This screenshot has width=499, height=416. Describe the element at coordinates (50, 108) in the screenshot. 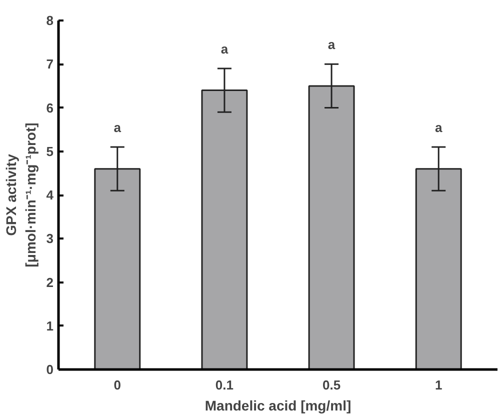

I see `y-tick-label: 6` at that location.